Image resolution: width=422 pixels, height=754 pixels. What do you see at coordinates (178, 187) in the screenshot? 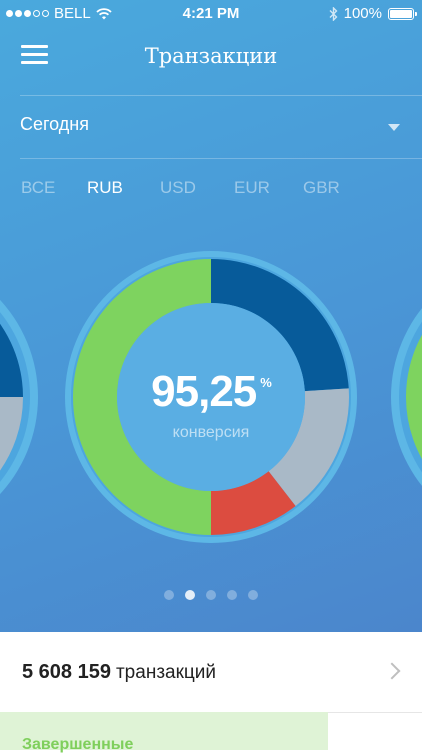
I see `tab-usd: USD` at bounding box center [178, 187].